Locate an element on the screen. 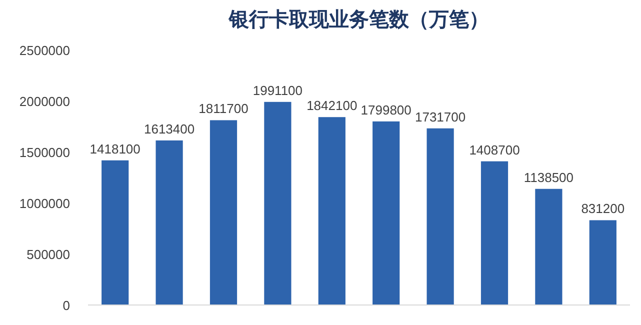 Image resolution: width=641 pixels, height=325 pixels. data-label: 1418100 is located at coordinates (115, 148).